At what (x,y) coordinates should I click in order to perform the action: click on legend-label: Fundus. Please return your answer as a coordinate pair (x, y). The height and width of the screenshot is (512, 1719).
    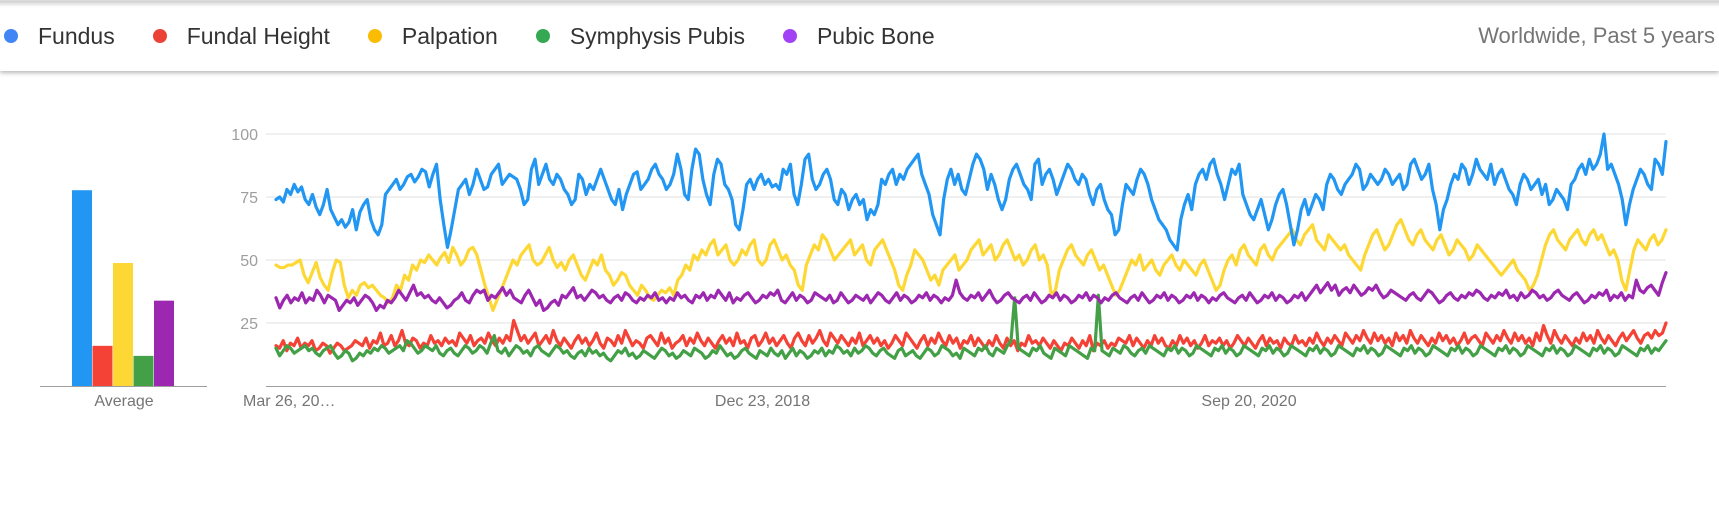
    Looking at the image, I should click on (76, 35).